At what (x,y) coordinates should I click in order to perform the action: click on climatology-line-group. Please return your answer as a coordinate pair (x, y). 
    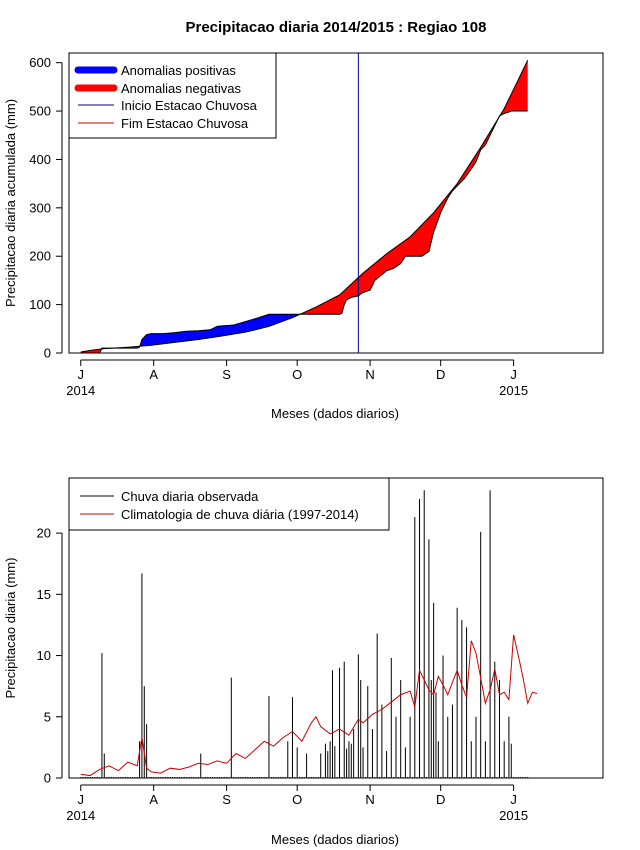
    Looking at the image, I should click on (309, 705).